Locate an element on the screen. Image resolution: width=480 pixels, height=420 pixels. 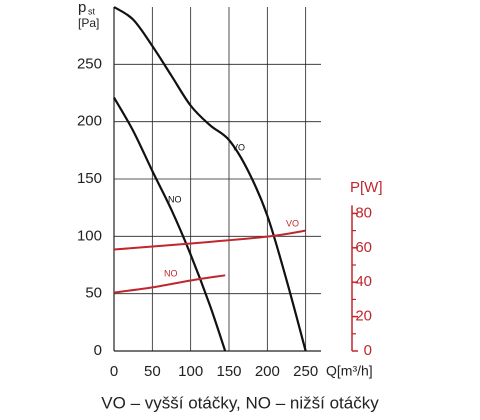
y2-tick-label: 40 is located at coordinates (363, 281).